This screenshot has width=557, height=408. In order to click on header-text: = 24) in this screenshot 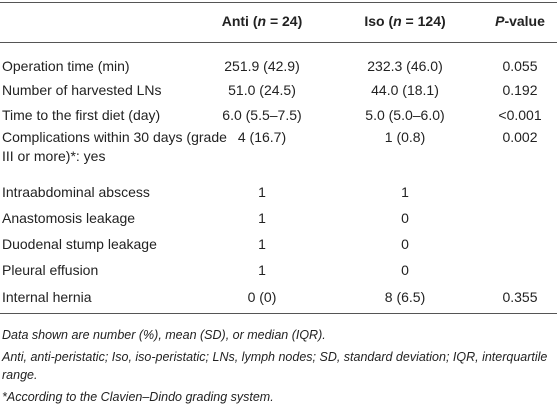, I will do `click(284, 21)`.